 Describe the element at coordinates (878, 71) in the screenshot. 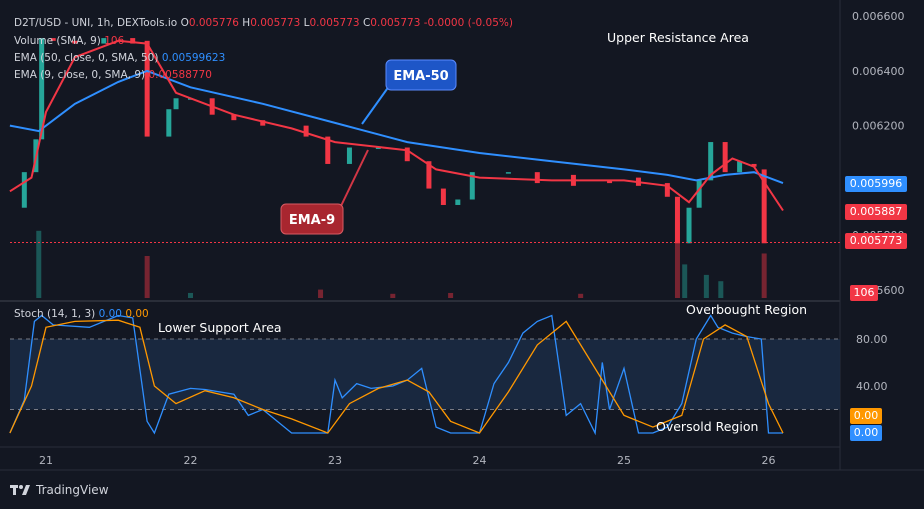

I see `price-tick-label: 0.006400` at that location.